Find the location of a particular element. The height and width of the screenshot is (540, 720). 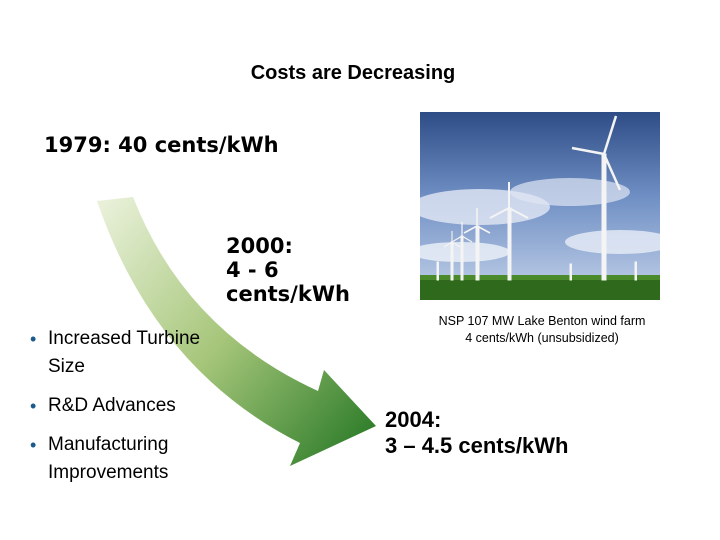

photo-caption-line1: NSP 107 MW Lake Benton wind farm is located at coordinates (542, 321).